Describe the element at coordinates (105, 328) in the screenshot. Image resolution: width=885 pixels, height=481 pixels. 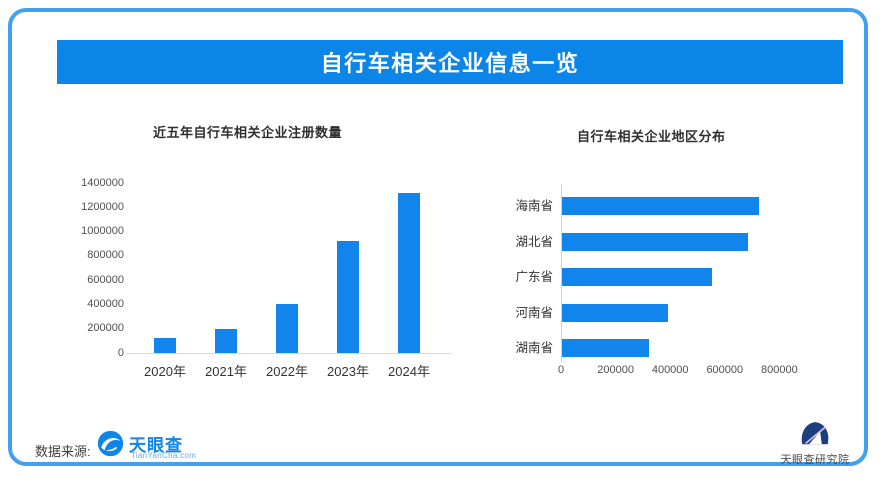
I see `y-axis-tick-label: 200000` at that location.